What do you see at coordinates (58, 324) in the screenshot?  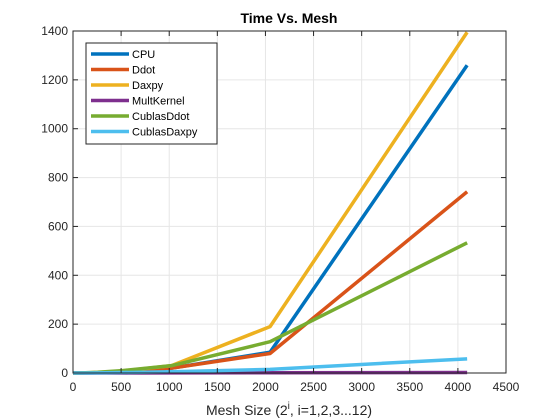 I see `y-tick-label: 200` at bounding box center [58, 324].